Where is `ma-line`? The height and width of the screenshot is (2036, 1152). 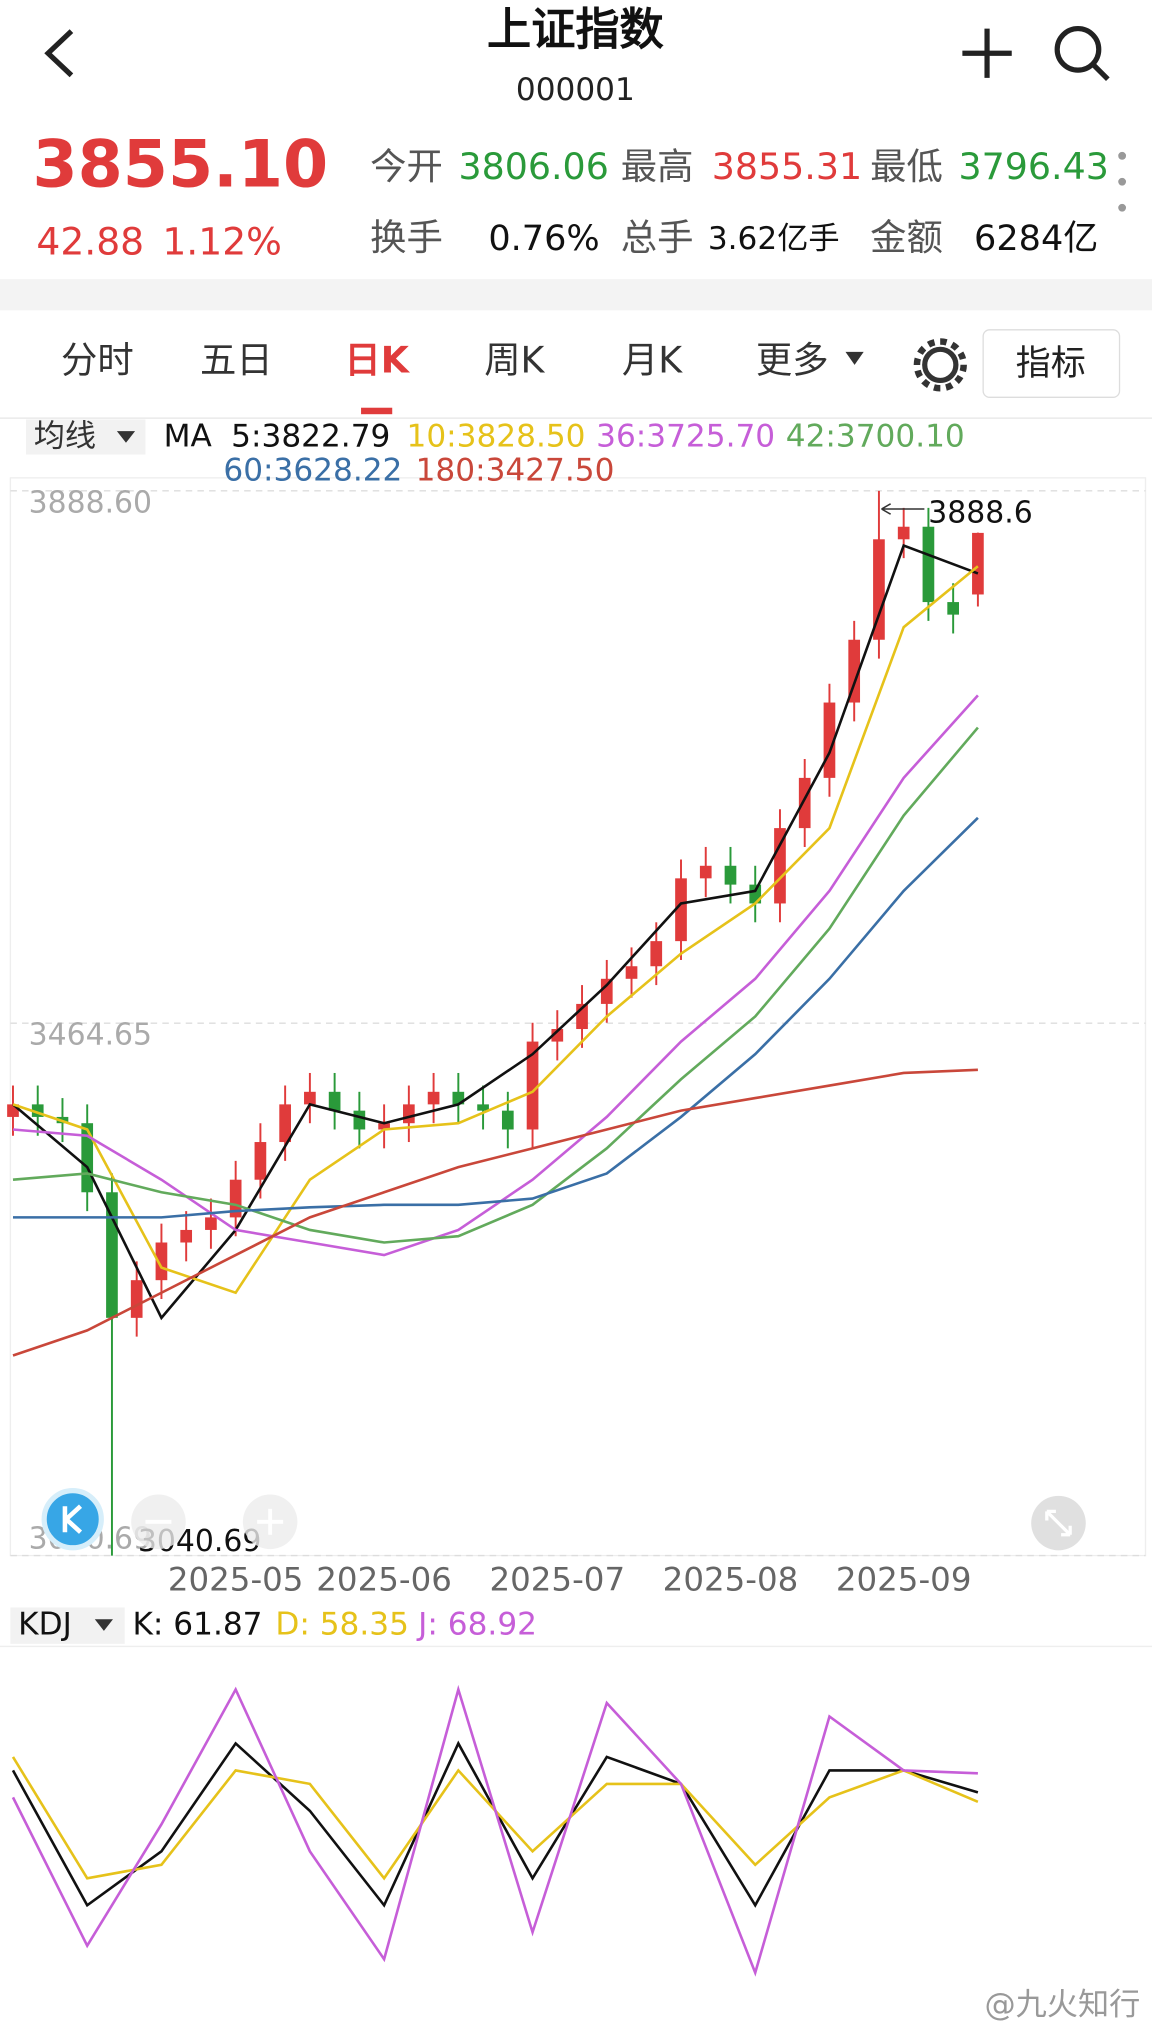 ma-line is located at coordinates (495, 1212).